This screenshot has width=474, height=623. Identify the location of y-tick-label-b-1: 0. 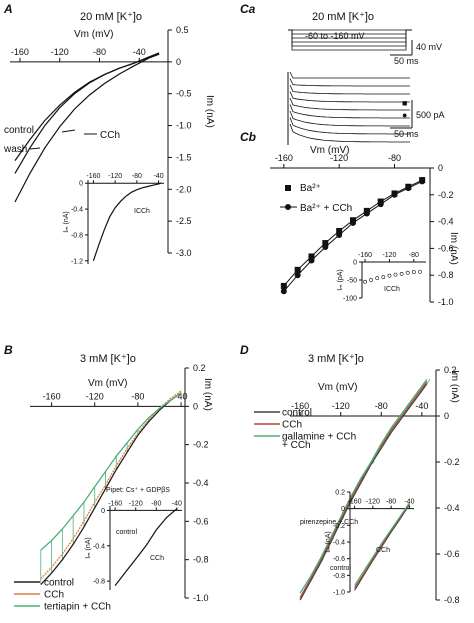
(195, 406).